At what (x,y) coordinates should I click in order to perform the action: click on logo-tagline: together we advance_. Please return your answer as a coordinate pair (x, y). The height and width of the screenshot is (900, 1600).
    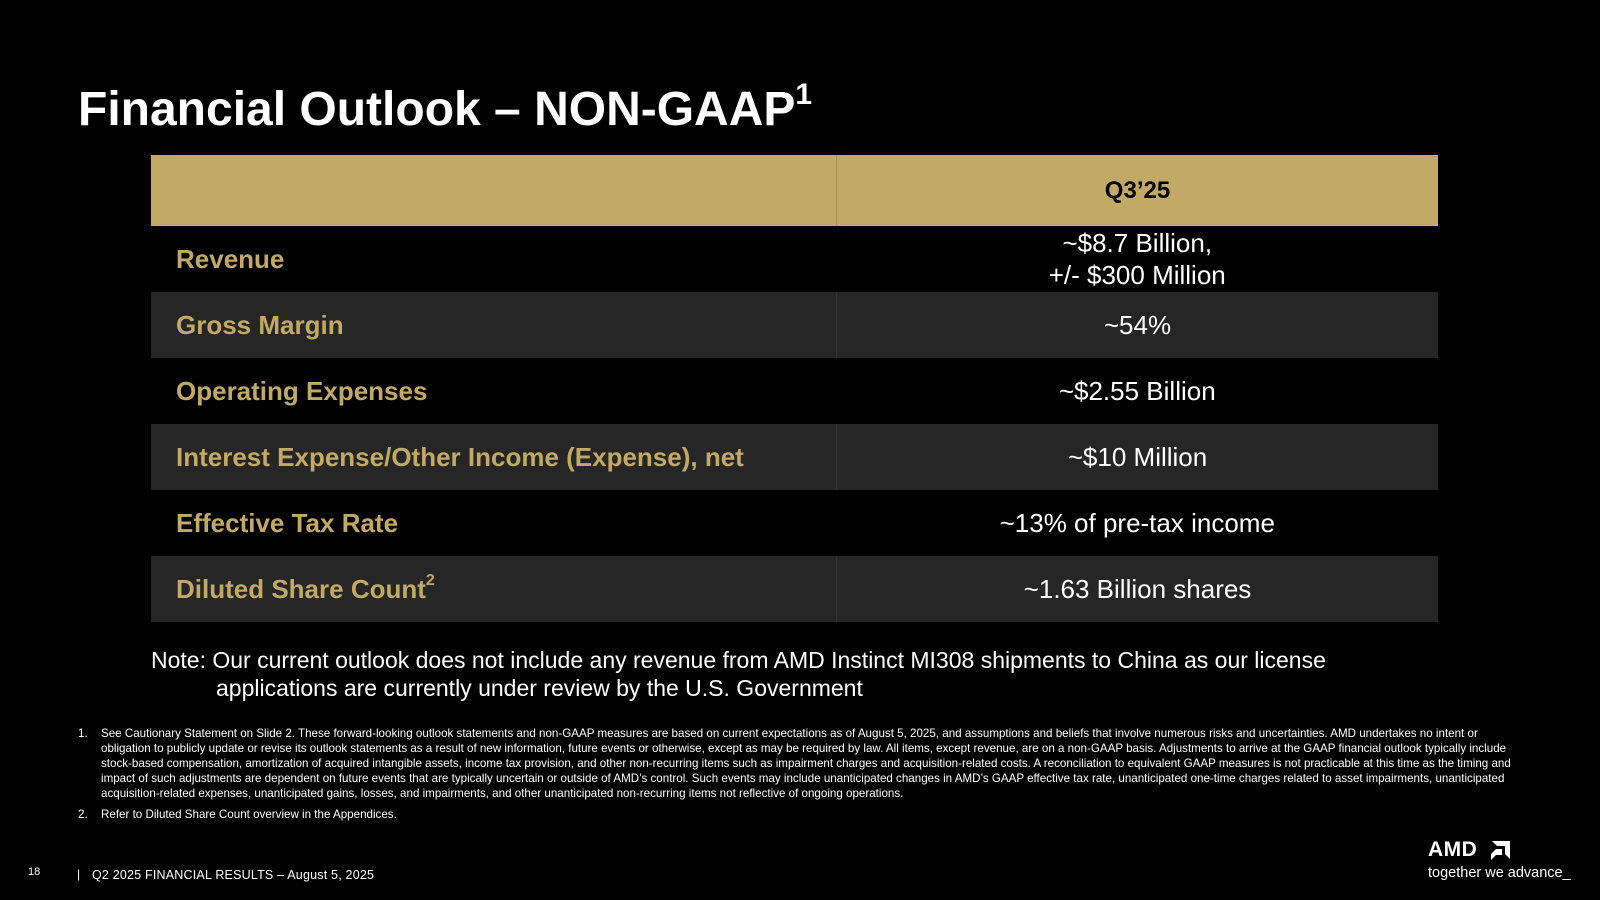
    Looking at the image, I should click on (1499, 873).